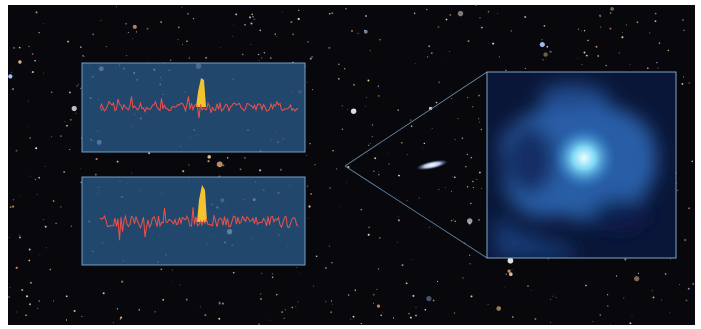 The width and height of the screenshot is (701, 329). What do you see at coordinates (416, 119) in the screenshot?
I see `zoom-line` at bounding box center [416, 119].